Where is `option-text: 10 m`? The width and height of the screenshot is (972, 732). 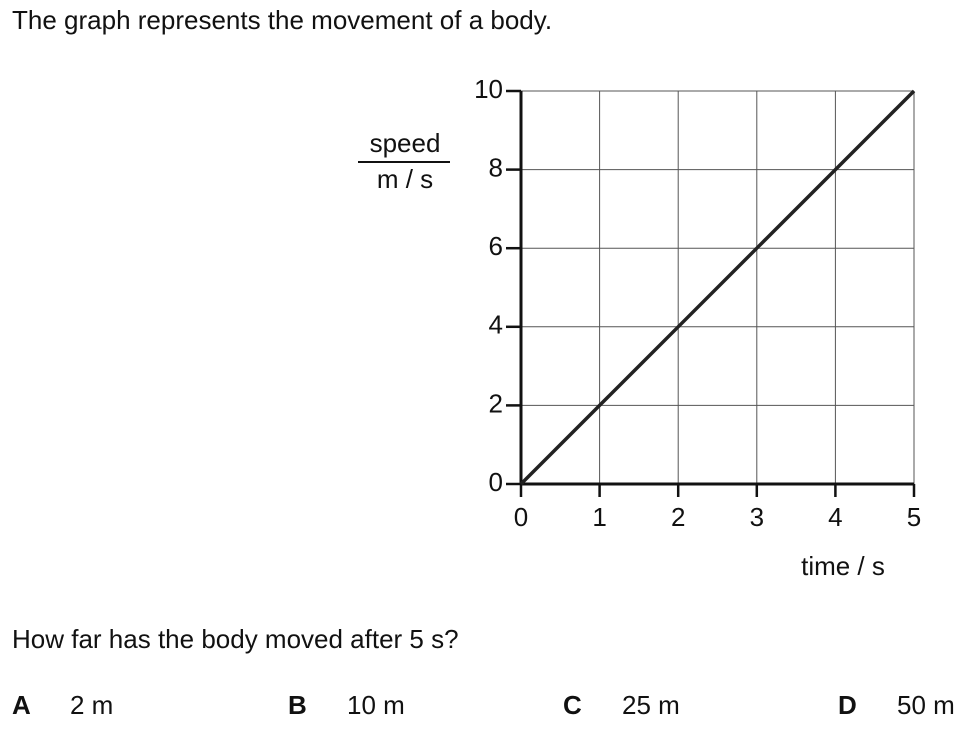
option-text: 10 m is located at coordinates (376, 705).